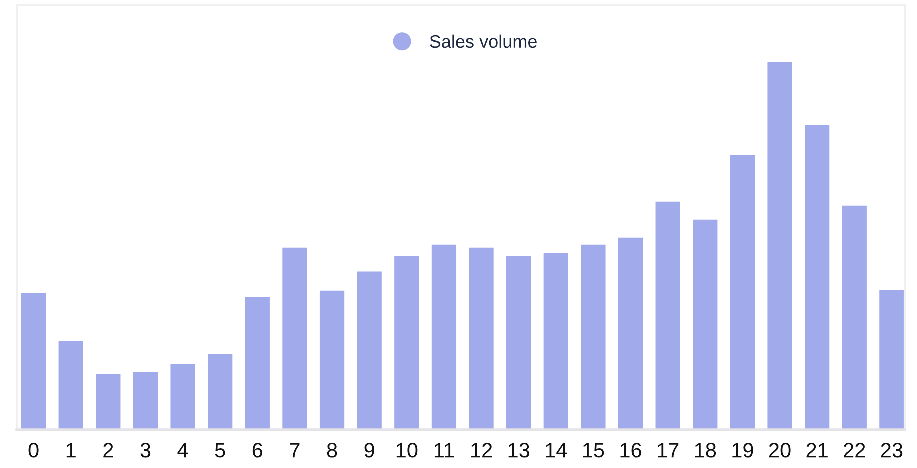  I want to click on x-tick-label: 6, so click(257, 450).